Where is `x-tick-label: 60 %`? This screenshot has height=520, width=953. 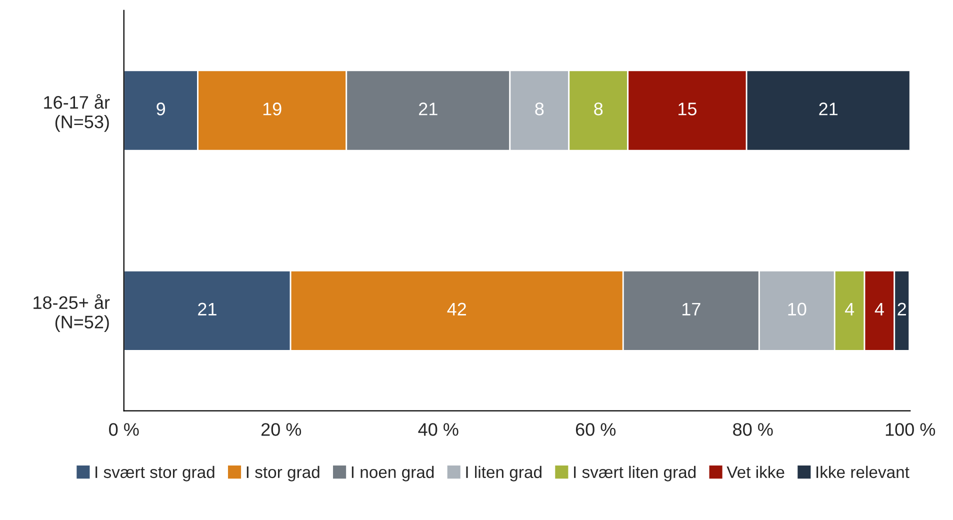 x-tick-label: 60 % is located at coordinates (596, 429).